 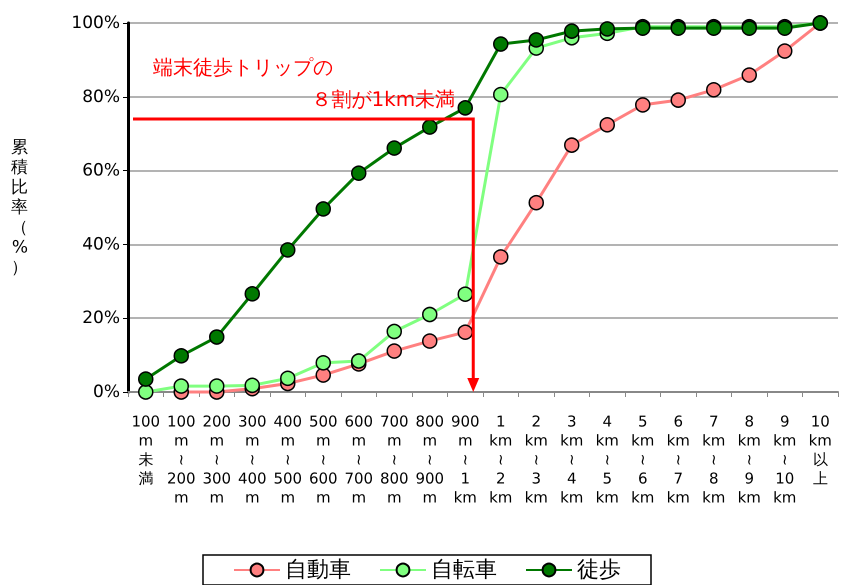 What do you see at coordinates (19, 208) in the screenshot?
I see `y-axis-title: 累積比率（%）` at bounding box center [19, 208].